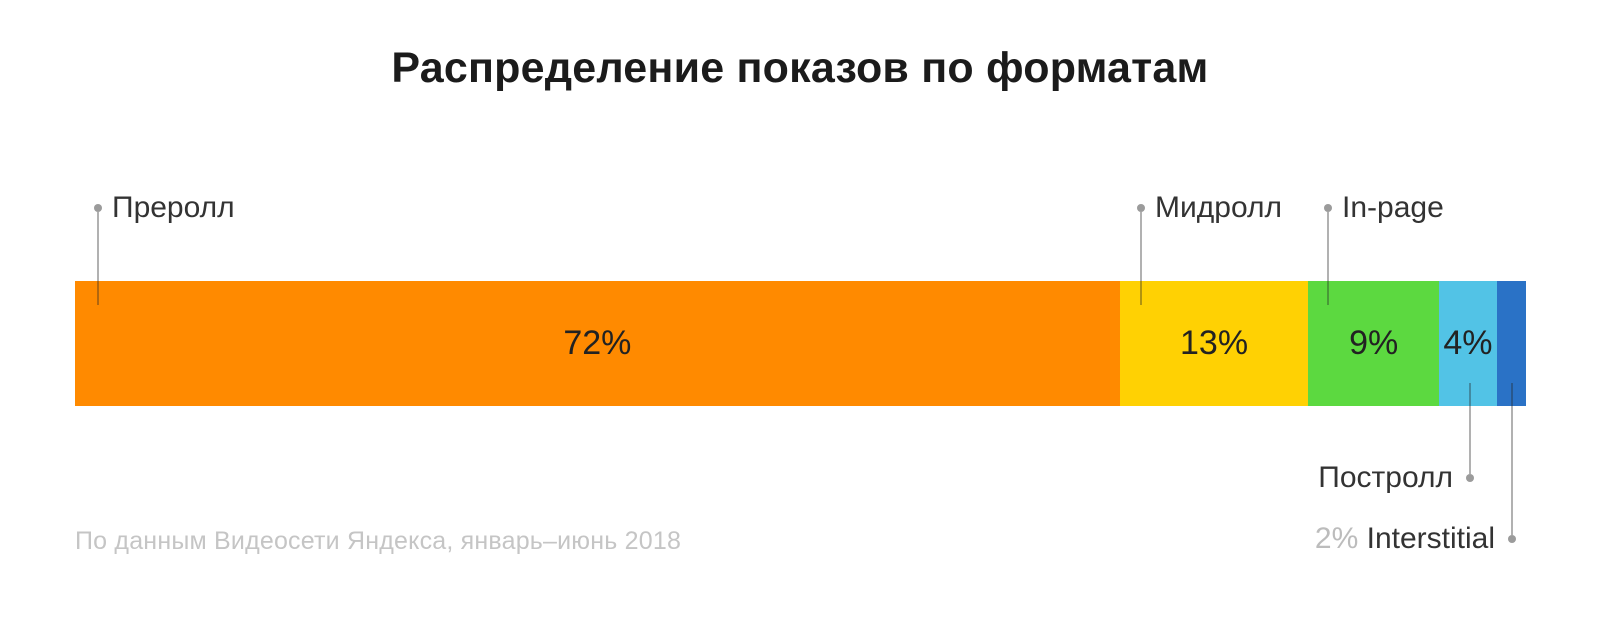 The width and height of the screenshot is (1600, 642). I want to click on chart-title: Распределение показов по форматам, so click(800, 68).